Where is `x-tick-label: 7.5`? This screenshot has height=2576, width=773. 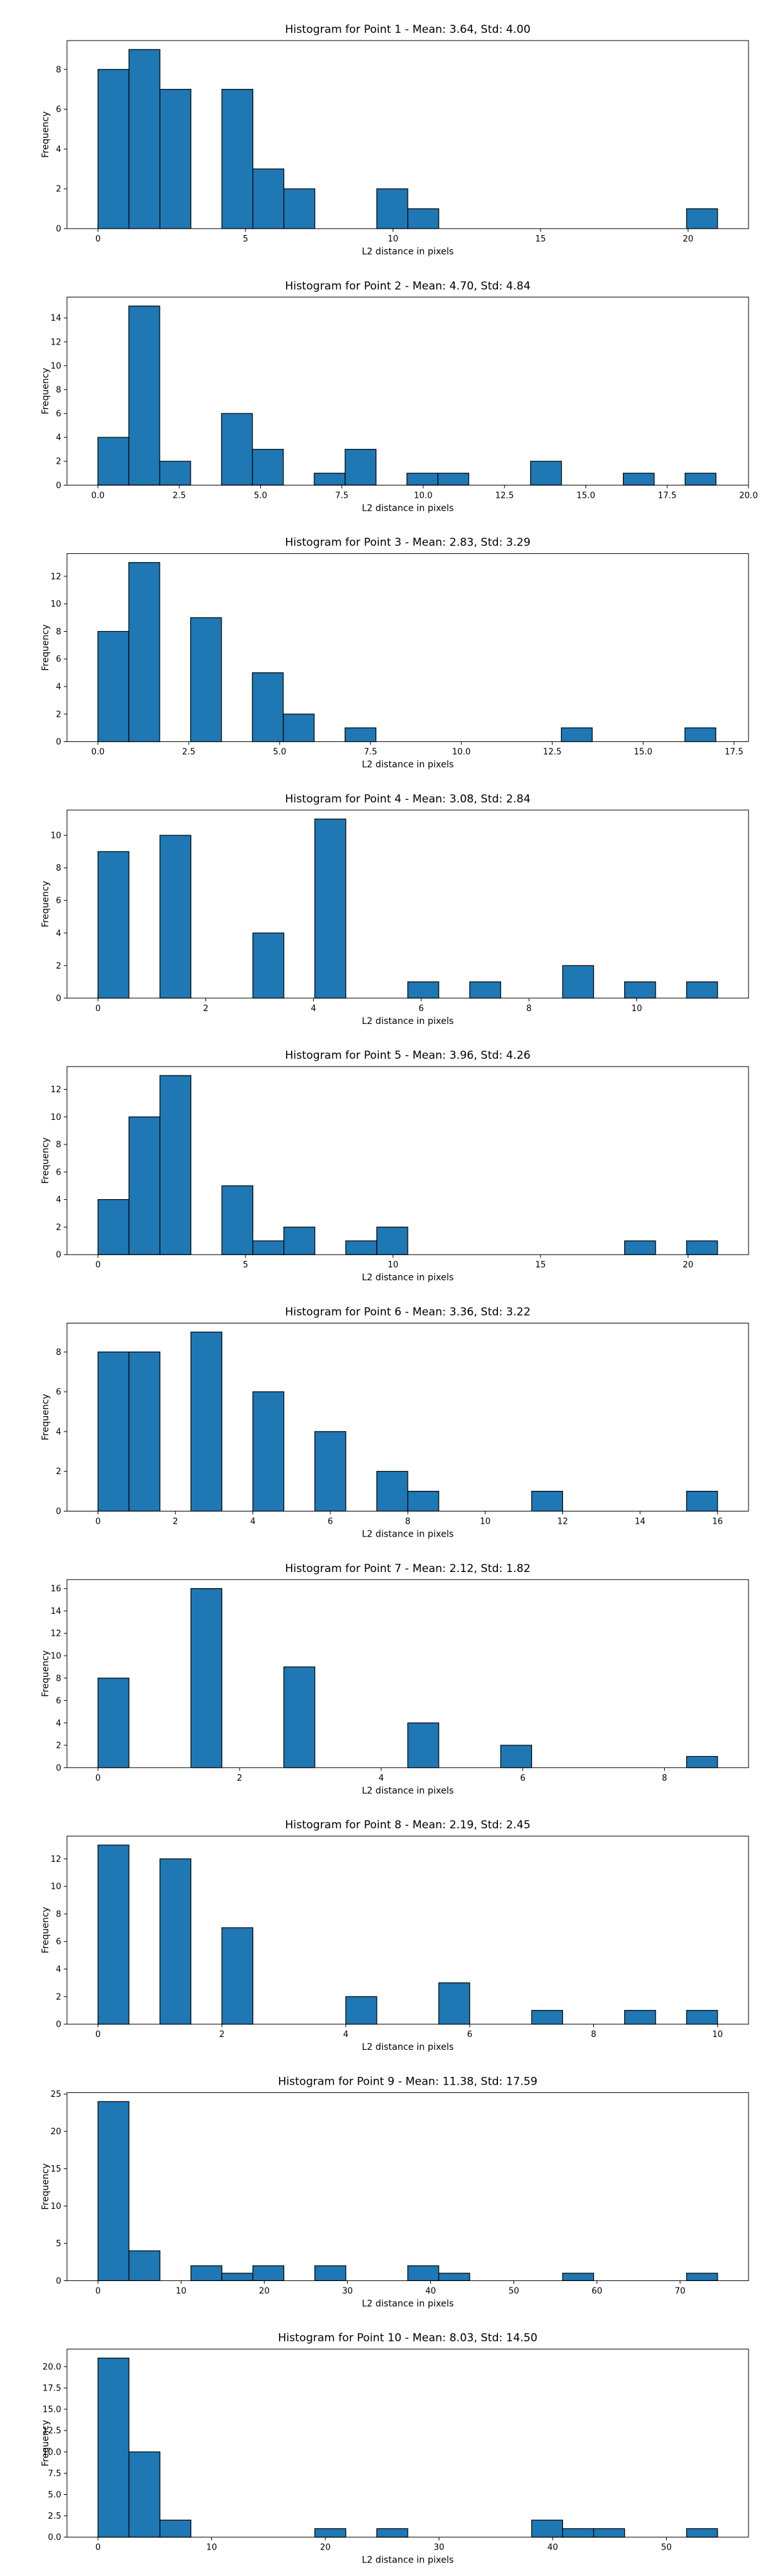
x-tick-label: 7.5 is located at coordinates (370, 752).